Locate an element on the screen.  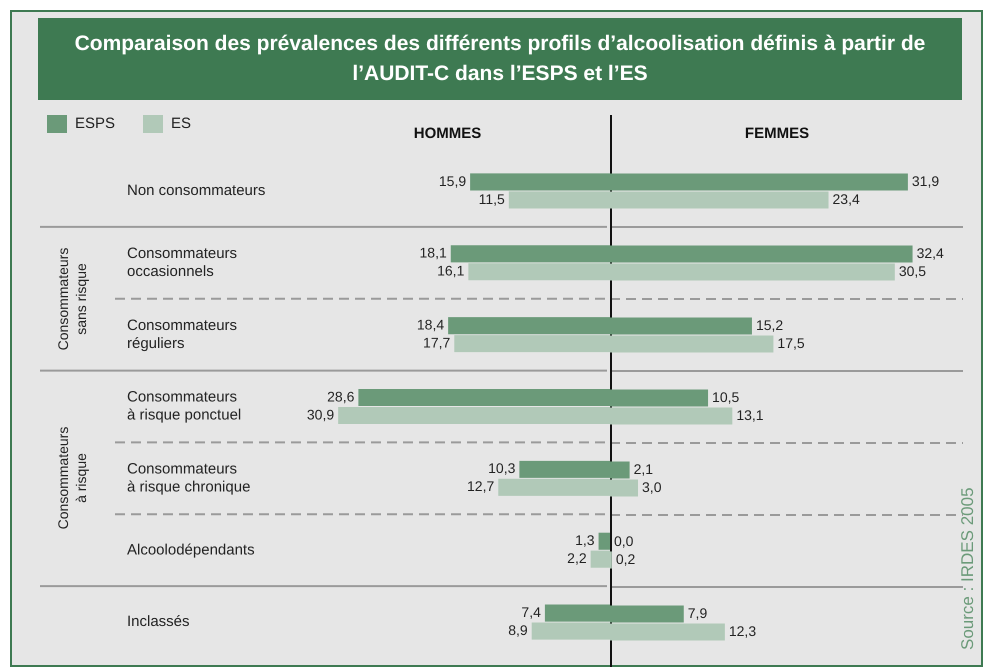
data-label: 7,4 is located at coordinates (531, 612).